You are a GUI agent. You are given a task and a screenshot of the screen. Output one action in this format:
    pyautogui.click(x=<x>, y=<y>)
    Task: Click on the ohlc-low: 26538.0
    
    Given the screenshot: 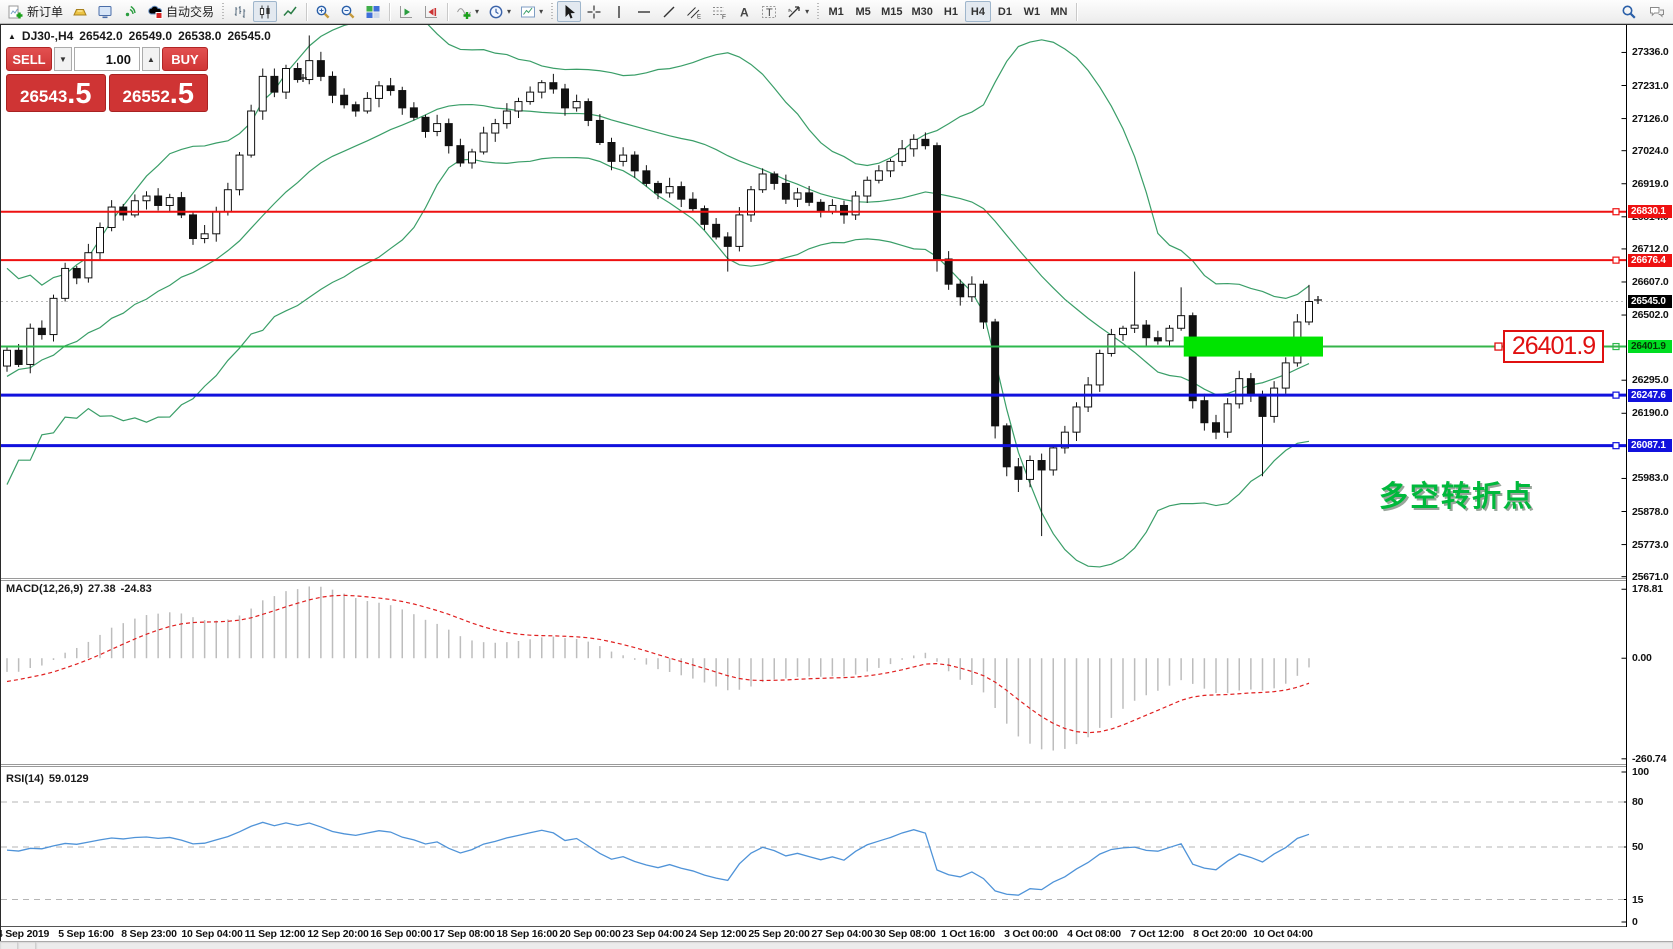 What is the action you would take?
    pyautogui.click(x=200, y=36)
    